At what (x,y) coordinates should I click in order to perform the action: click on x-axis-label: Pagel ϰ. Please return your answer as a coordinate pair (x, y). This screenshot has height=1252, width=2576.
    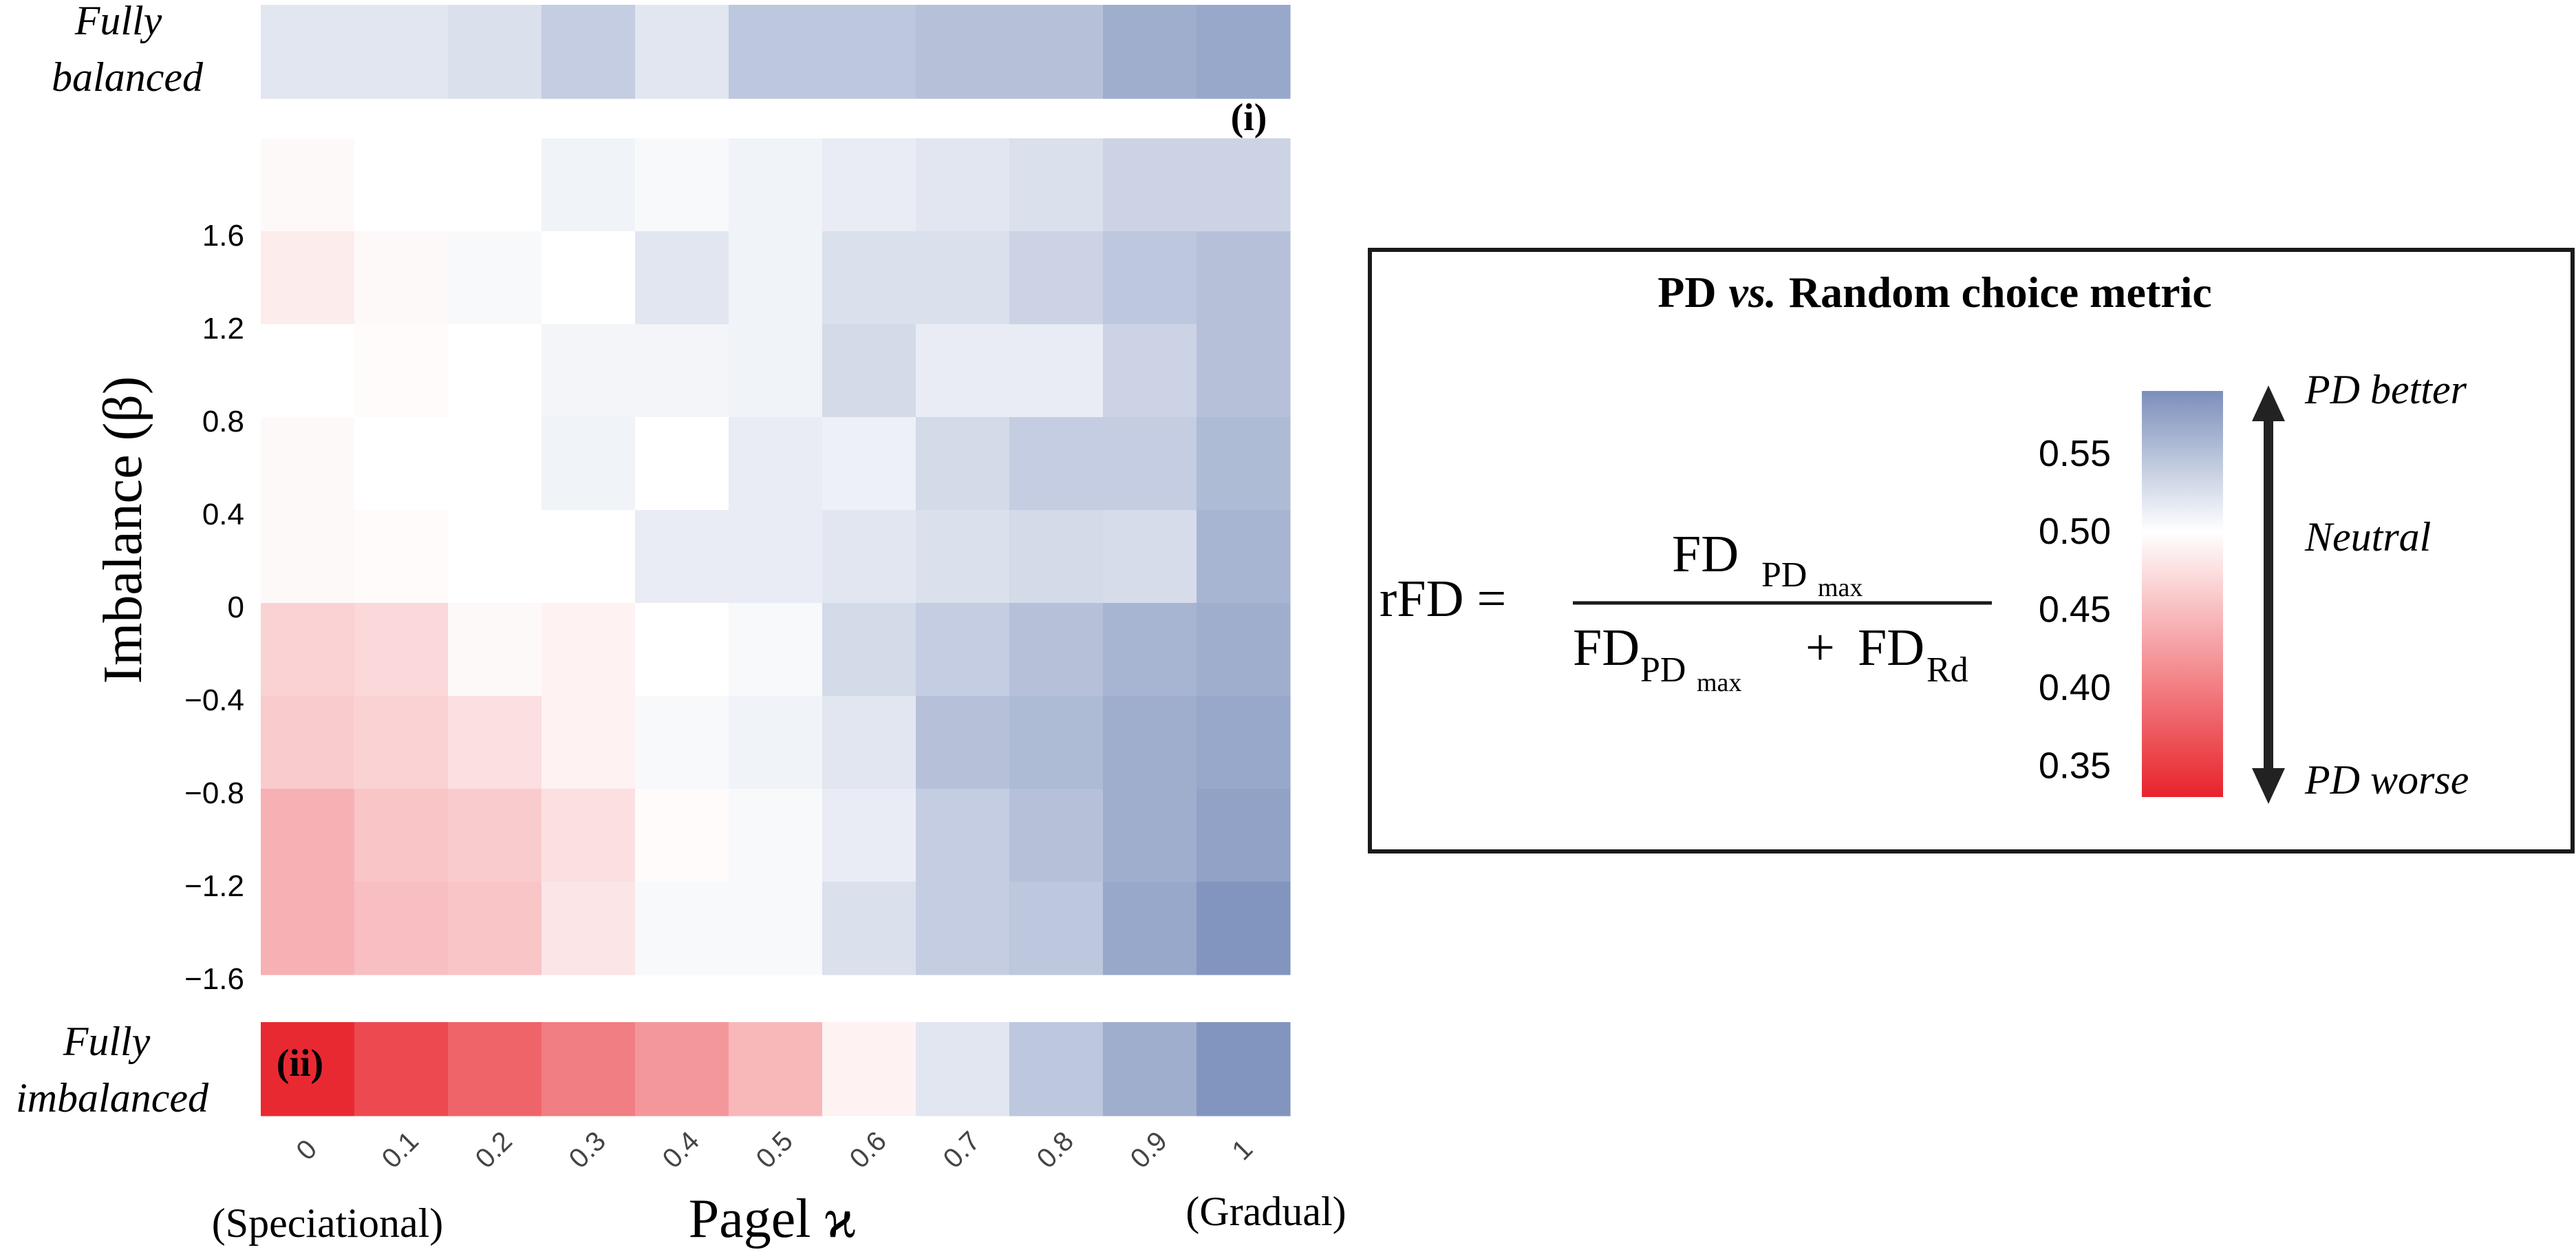
    Looking at the image, I should click on (772, 1219).